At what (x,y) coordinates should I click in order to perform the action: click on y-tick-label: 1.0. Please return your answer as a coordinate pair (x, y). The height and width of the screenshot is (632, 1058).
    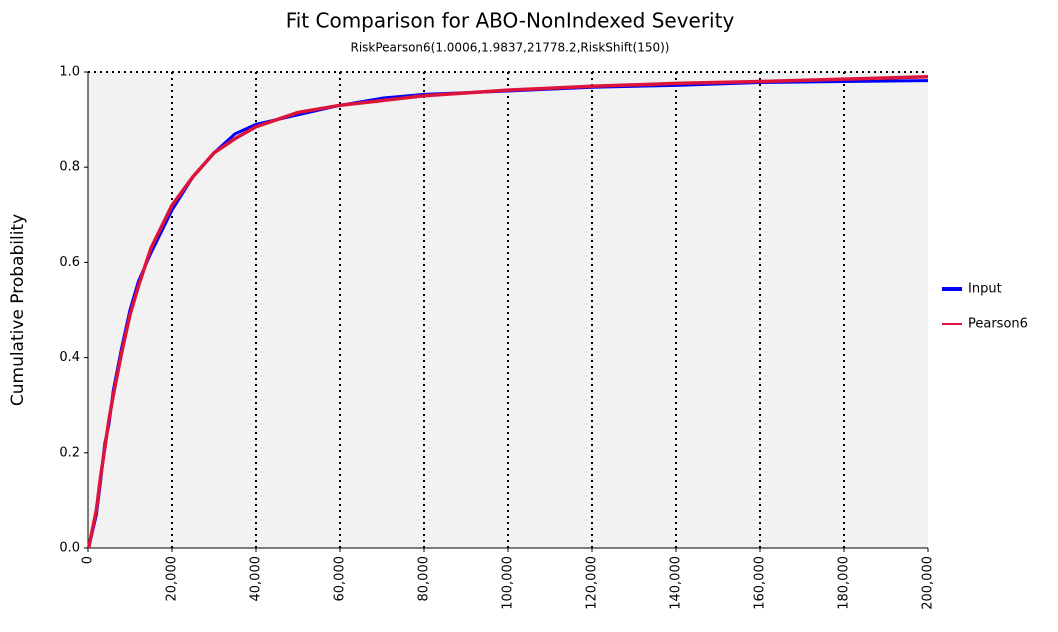
    Looking at the image, I should click on (69, 72).